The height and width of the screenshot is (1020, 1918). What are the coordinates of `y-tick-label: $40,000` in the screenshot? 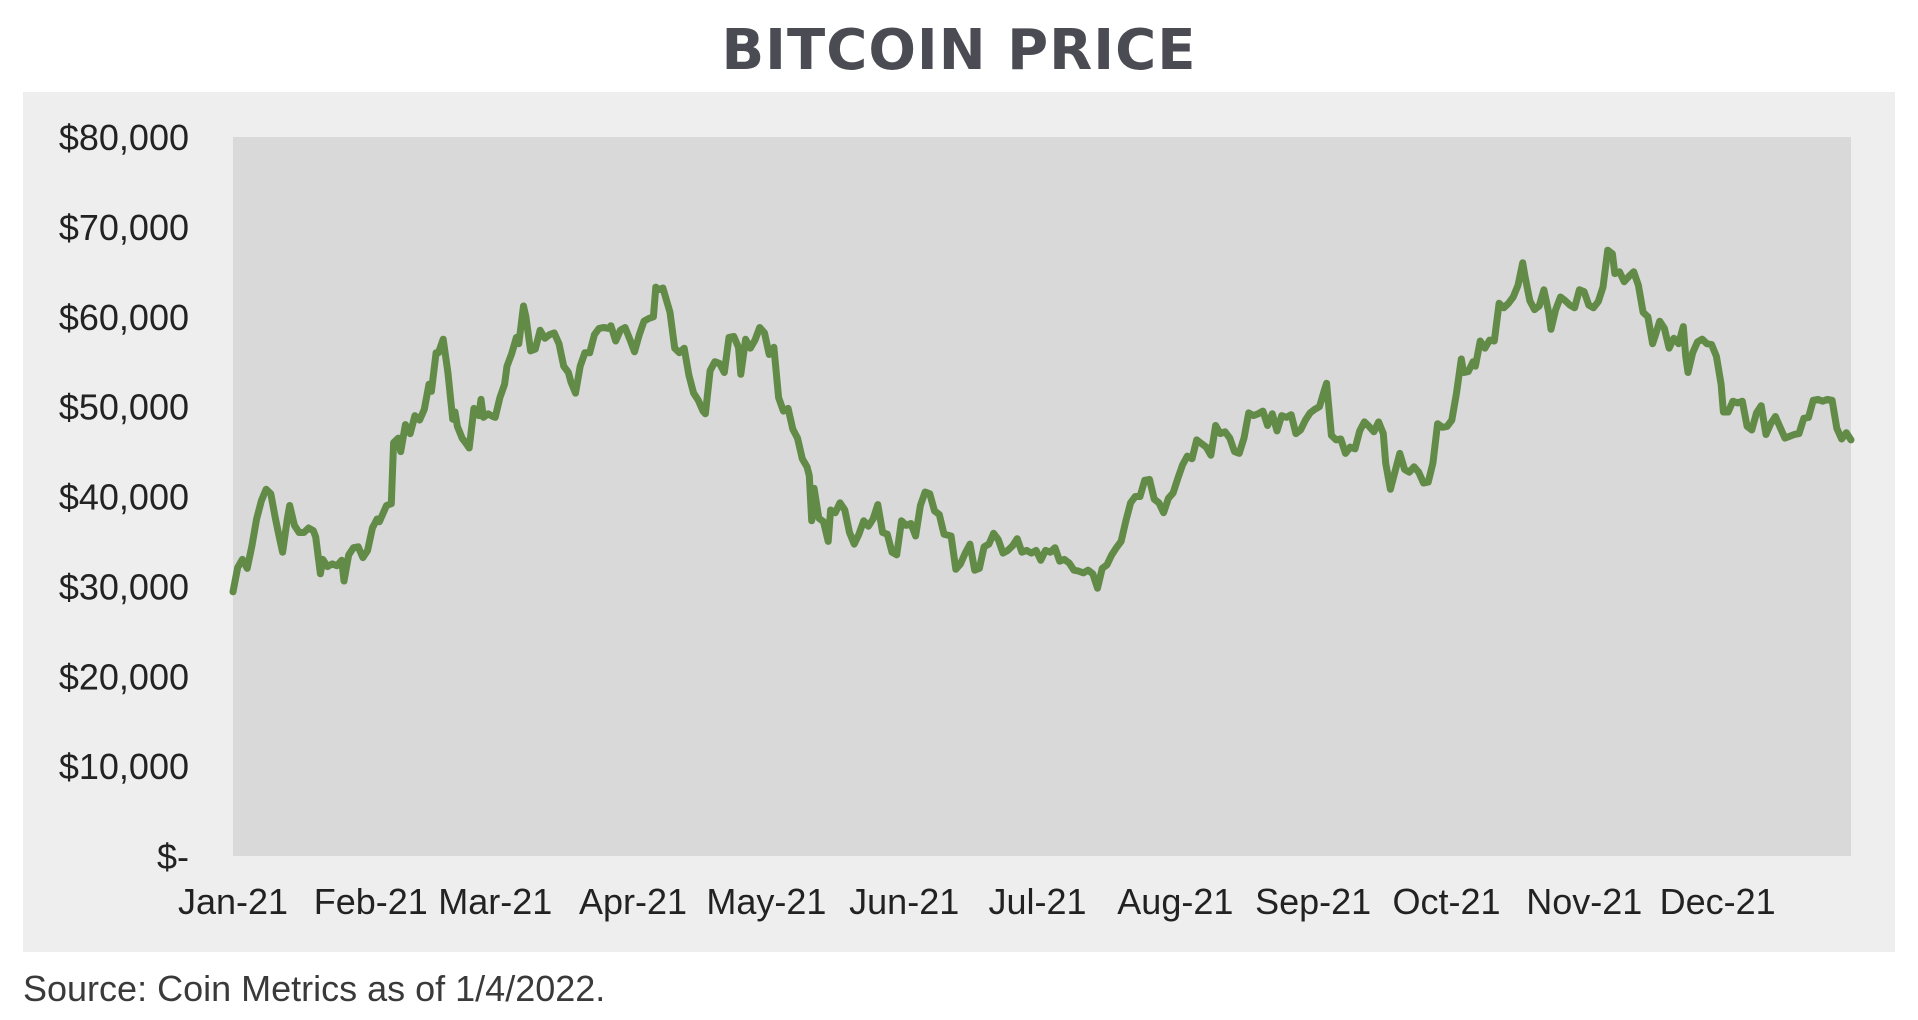 It's located at (124, 497).